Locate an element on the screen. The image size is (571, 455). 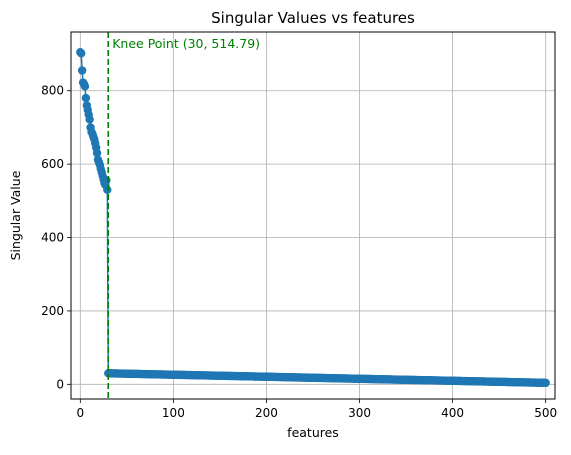
x-tick-label: 300 is located at coordinates (359, 413).